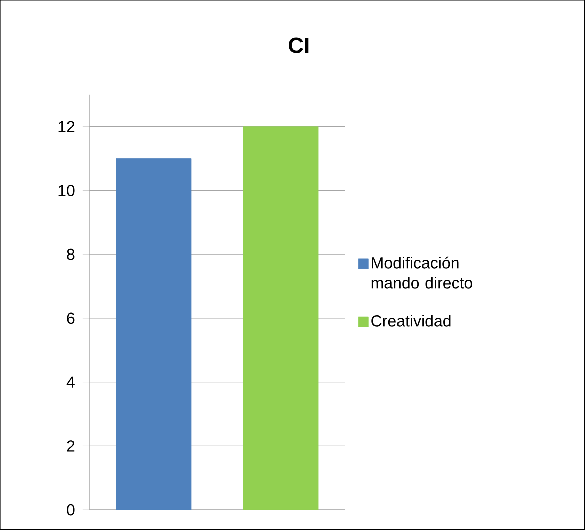  Describe the element at coordinates (411, 321) in the screenshot. I see `legend-label: Creatividad` at that location.